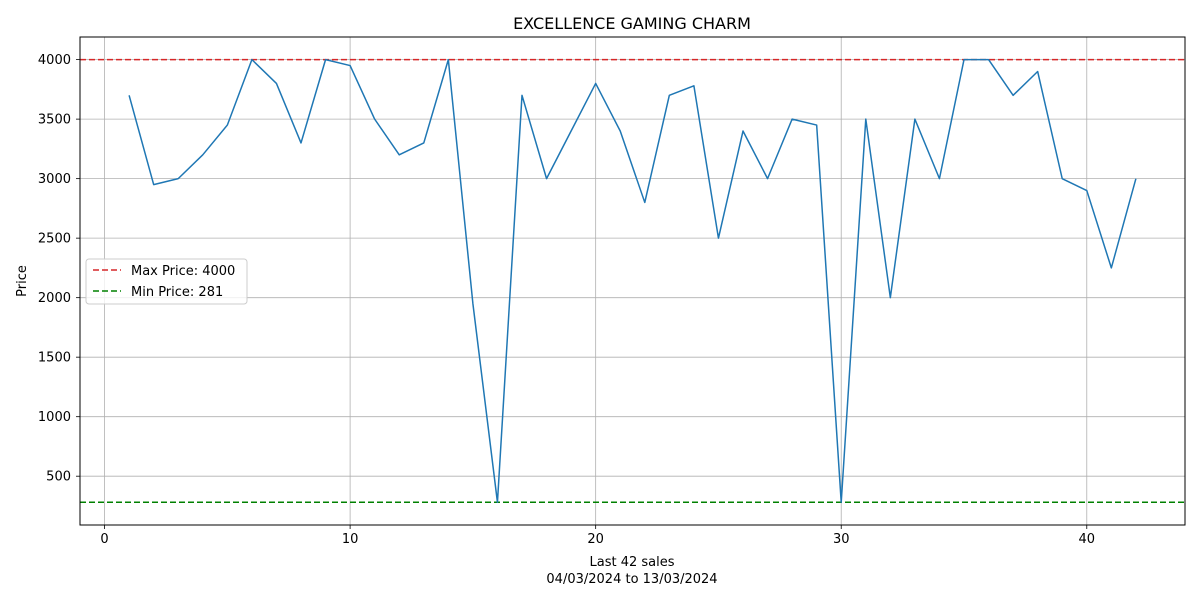  I want to click on y-tick-label: 4000, so click(54, 60).